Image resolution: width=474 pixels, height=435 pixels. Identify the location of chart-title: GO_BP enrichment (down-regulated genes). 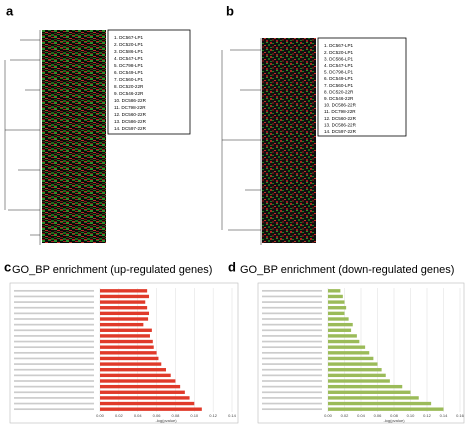
(347, 270).